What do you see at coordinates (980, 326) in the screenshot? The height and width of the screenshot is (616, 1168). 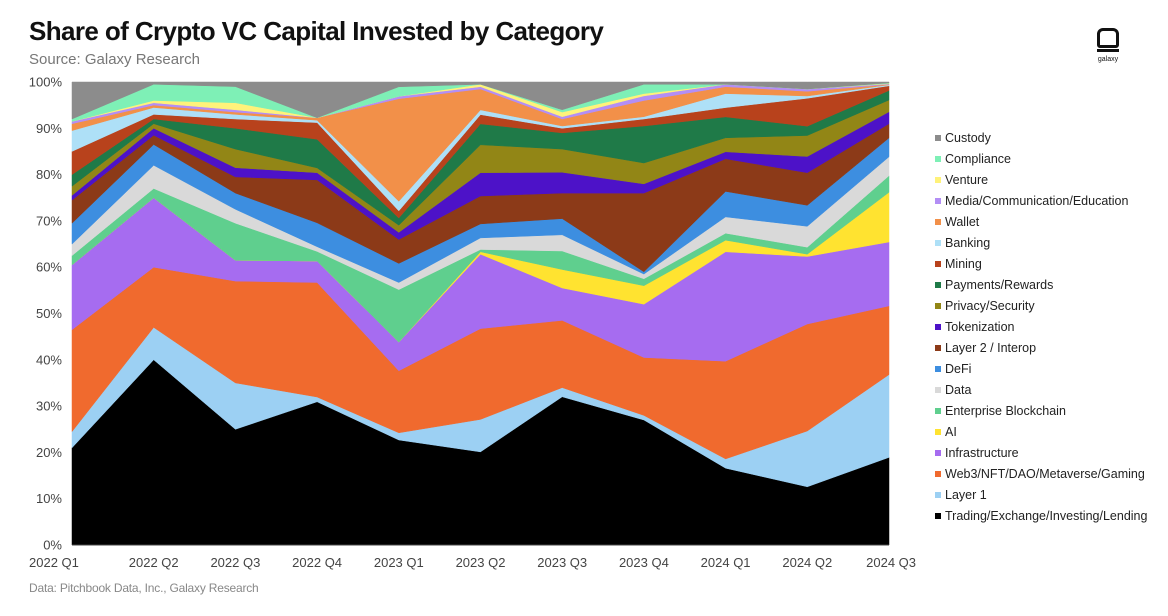 I see `legend-label: Tokenization` at bounding box center [980, 326].